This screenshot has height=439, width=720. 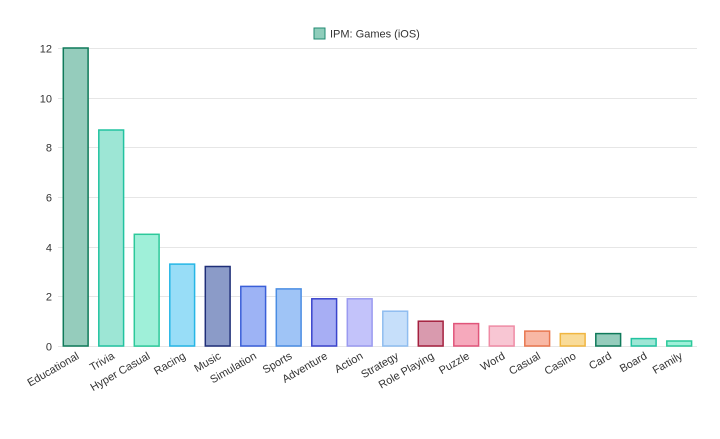 I want to click on bar-word, so click(x=501, y=336).